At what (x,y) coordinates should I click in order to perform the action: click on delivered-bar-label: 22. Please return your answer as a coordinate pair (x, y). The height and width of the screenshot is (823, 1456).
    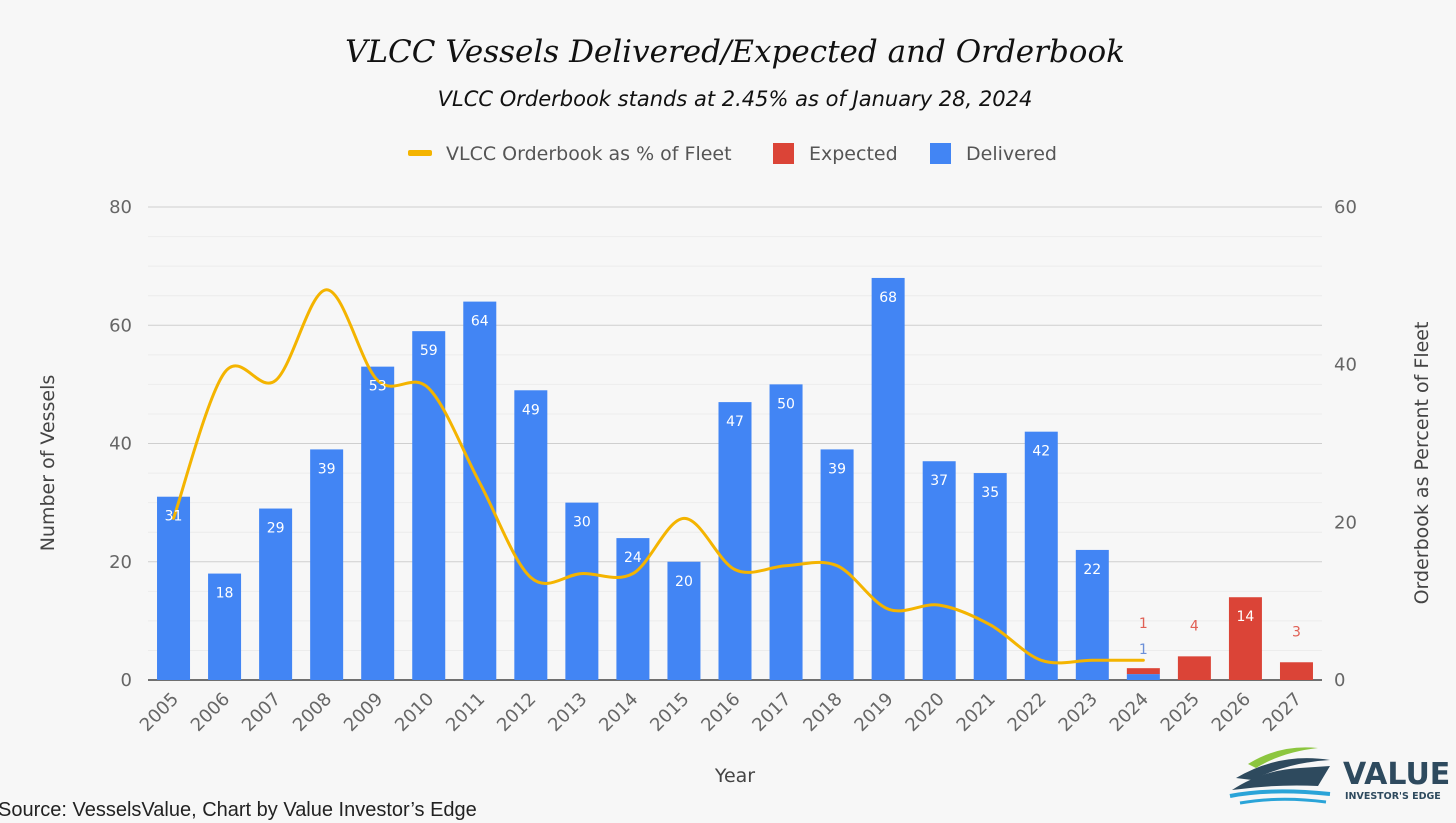
    Looking at the image, I should click on (1092, 570).